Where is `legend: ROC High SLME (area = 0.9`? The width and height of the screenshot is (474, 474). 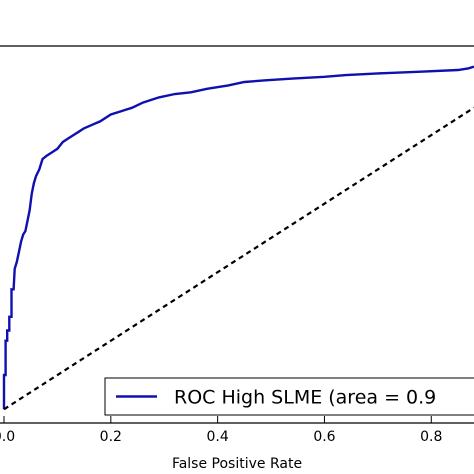 legend: ROC High SLME (area = 0.9 is located at coordinates (289, 396).